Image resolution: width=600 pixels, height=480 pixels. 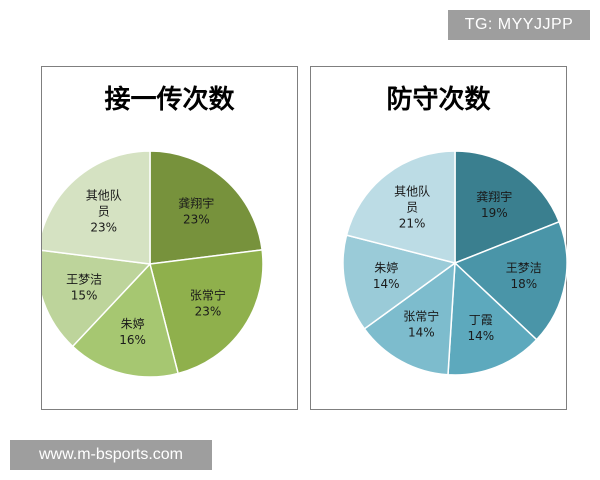 I want to click on watermark-top: TG: MYYJJPP, so click(x=519, y=25).